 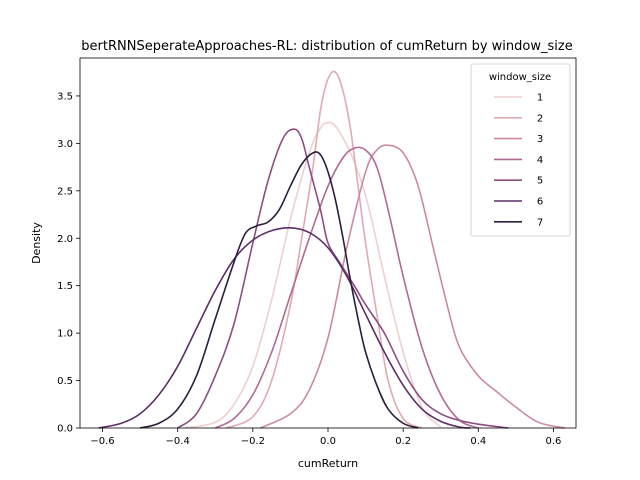 What do you see at coordinates (65, 429) in the screenshot?
I see `y-tick-label: 0.0` at bounding box center [65, 429].